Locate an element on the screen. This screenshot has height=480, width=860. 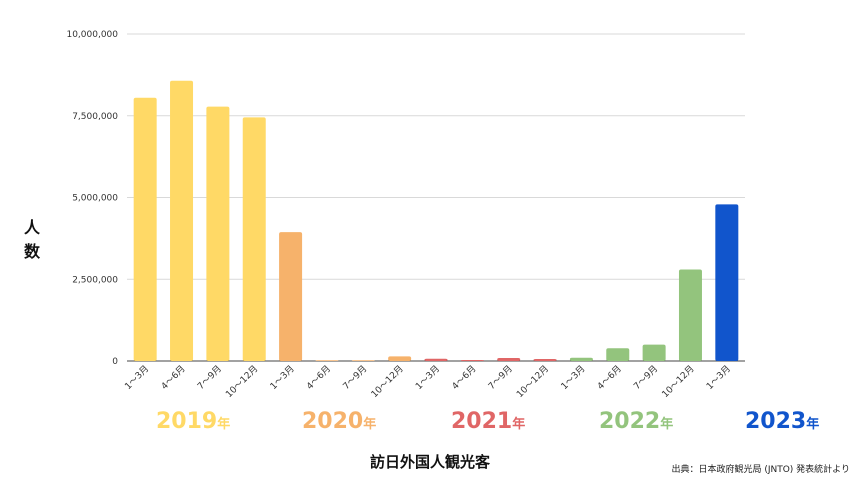
year-number: 2019 is located at coordinates (187, 421).